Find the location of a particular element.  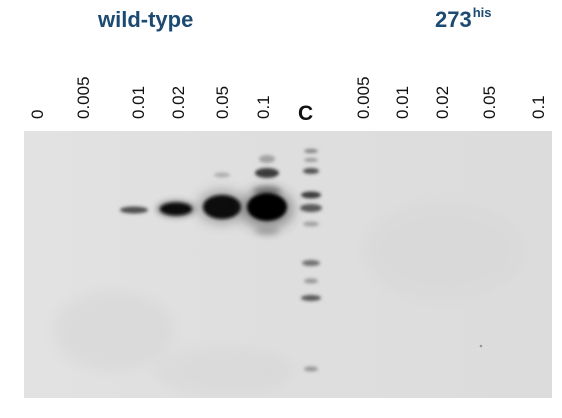

band-wt-0.1 is located at coordinates (267, 195).